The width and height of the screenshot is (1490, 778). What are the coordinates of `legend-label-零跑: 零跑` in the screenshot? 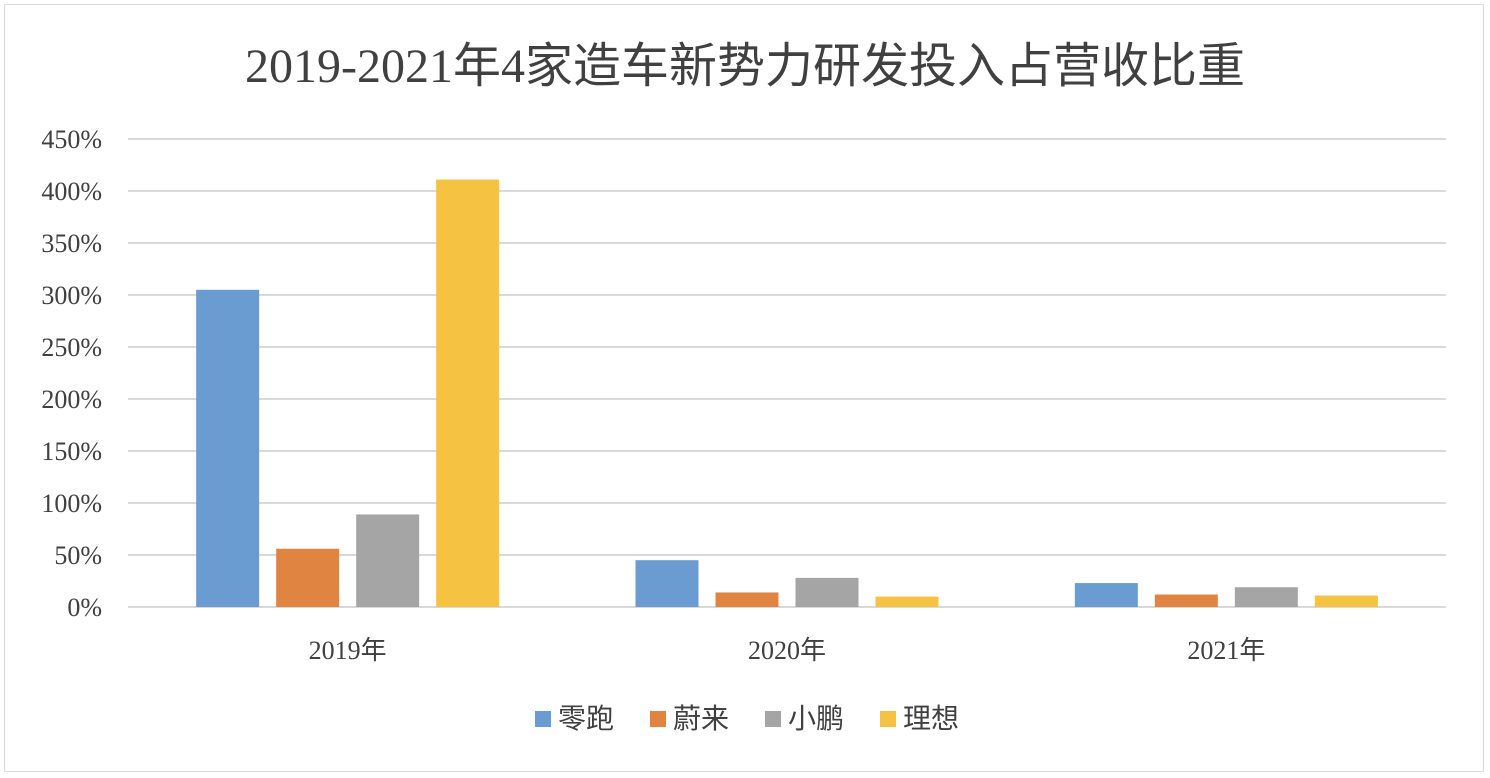 It's located at (586, 719).